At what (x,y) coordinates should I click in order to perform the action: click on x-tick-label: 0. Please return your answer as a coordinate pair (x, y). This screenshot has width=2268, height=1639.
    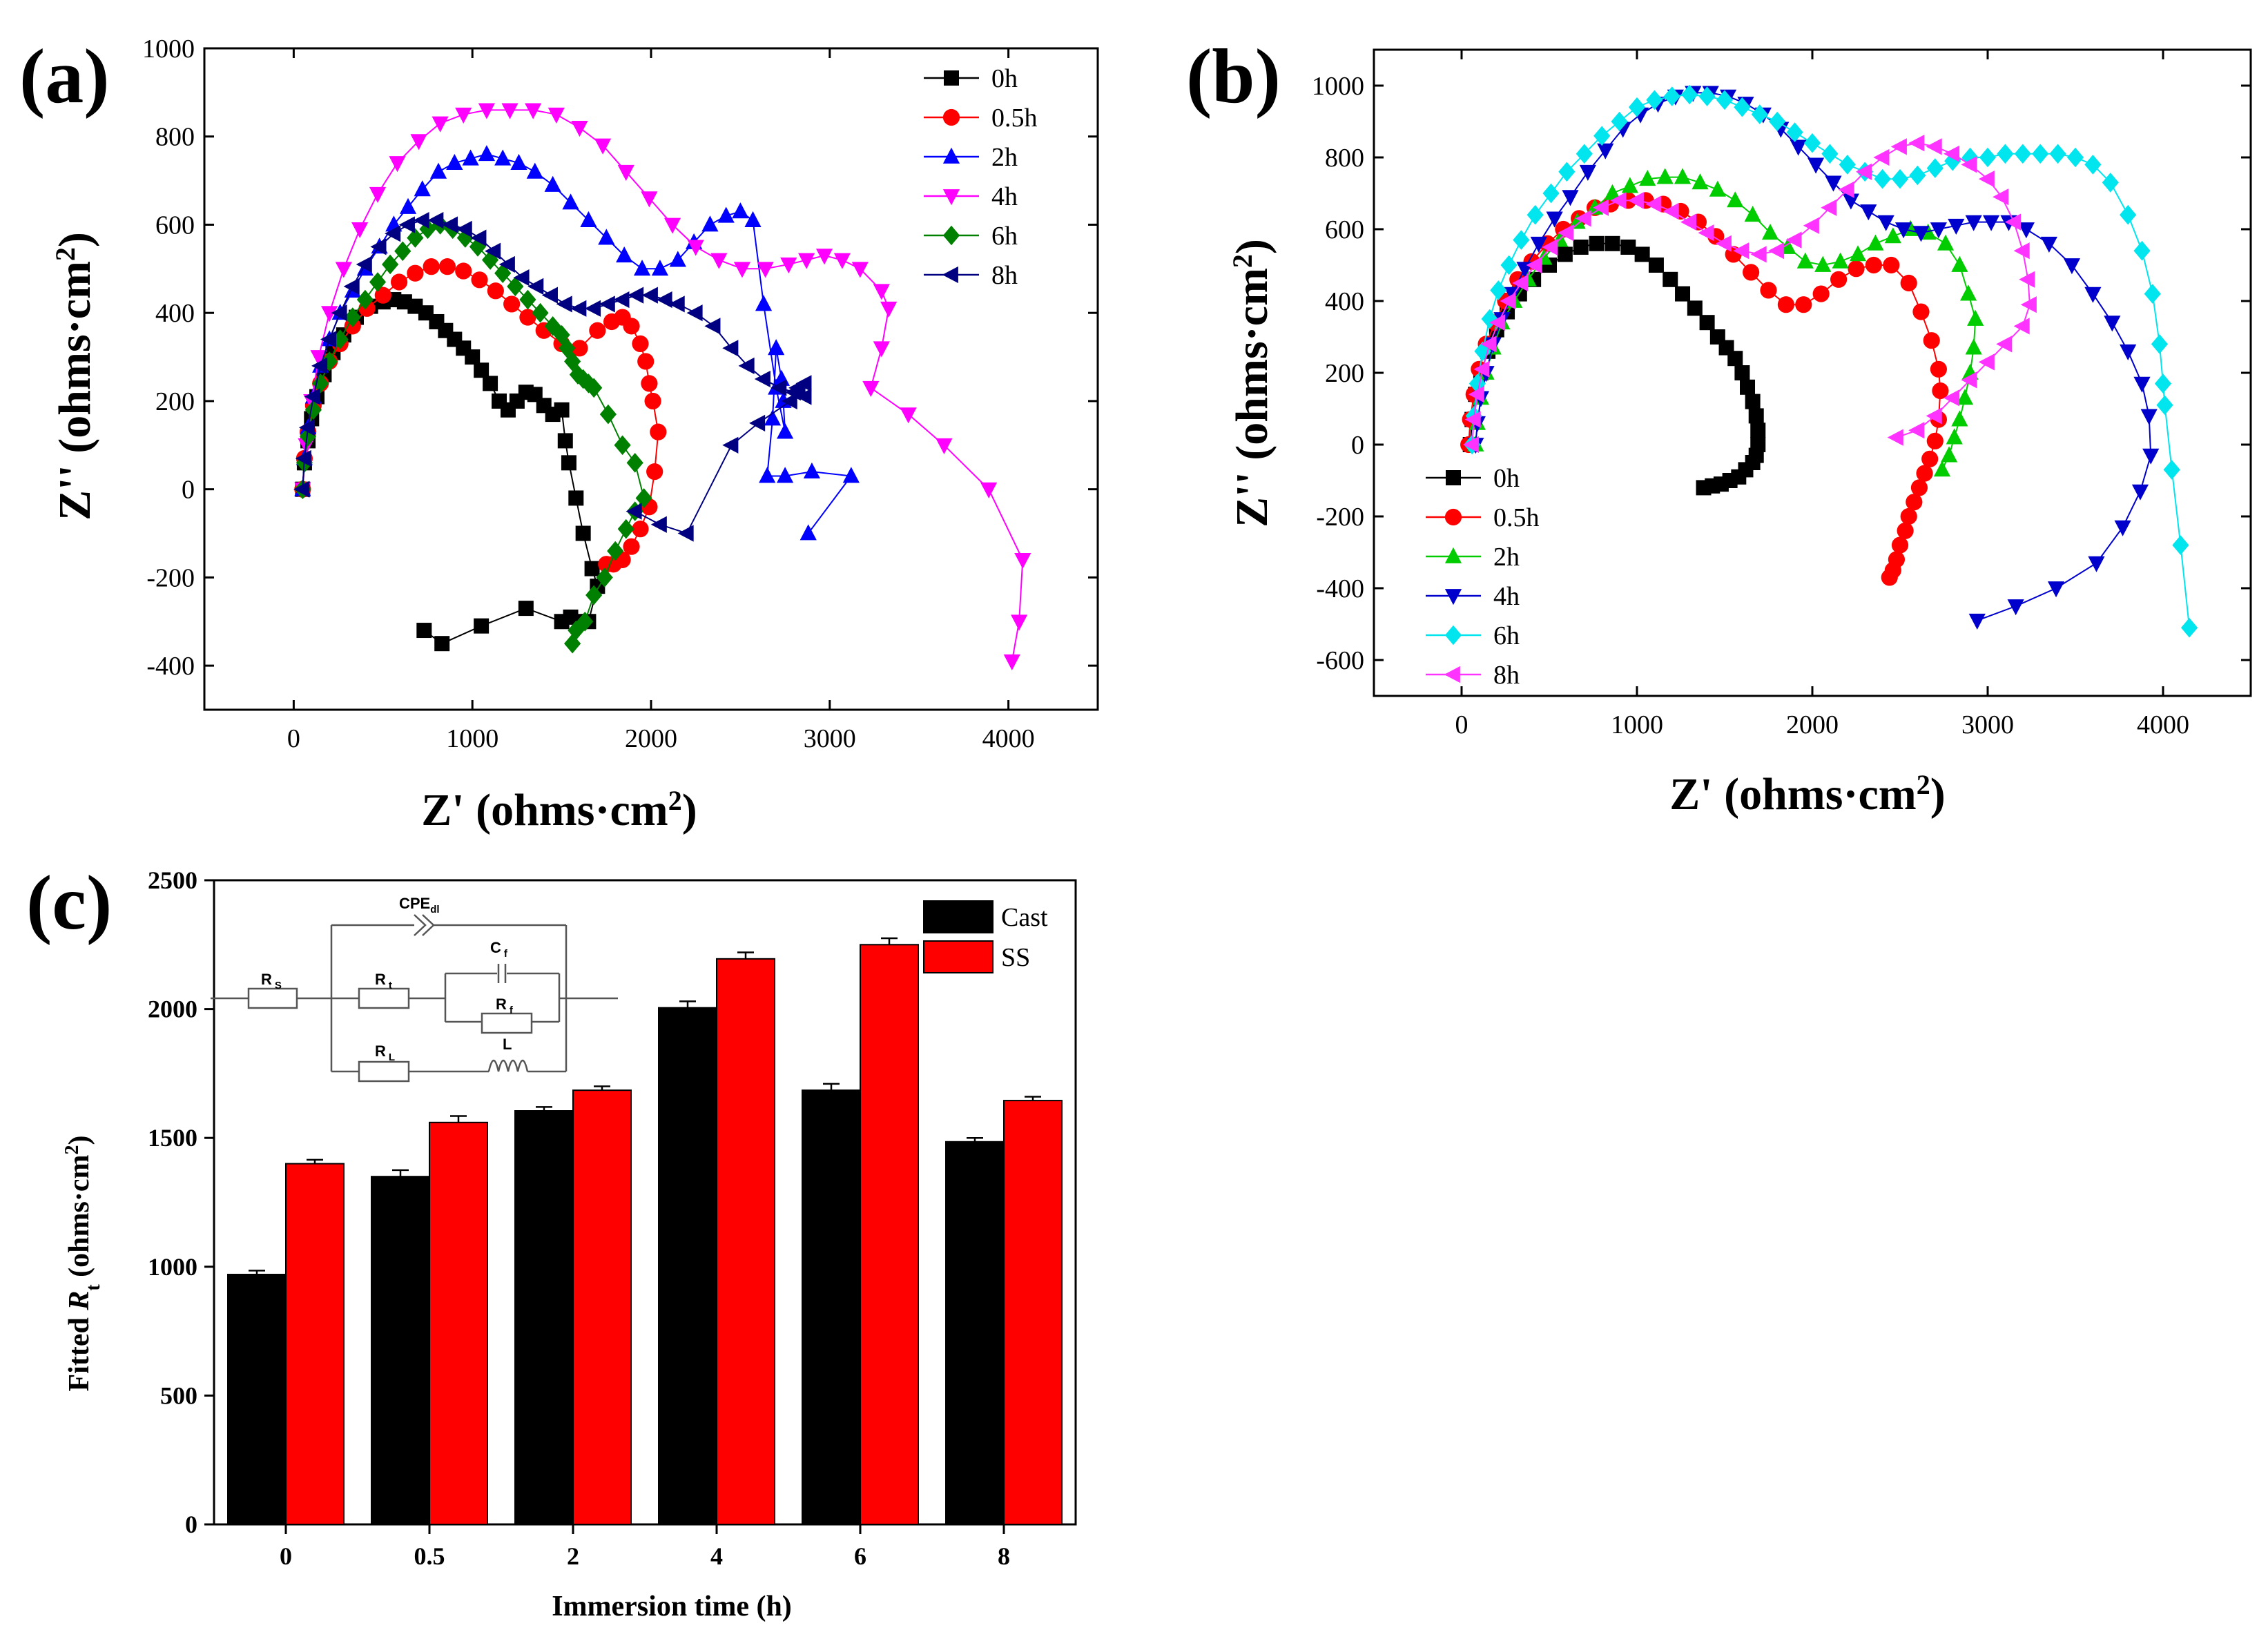
    Looking at the image, I should click on (286, 1556).